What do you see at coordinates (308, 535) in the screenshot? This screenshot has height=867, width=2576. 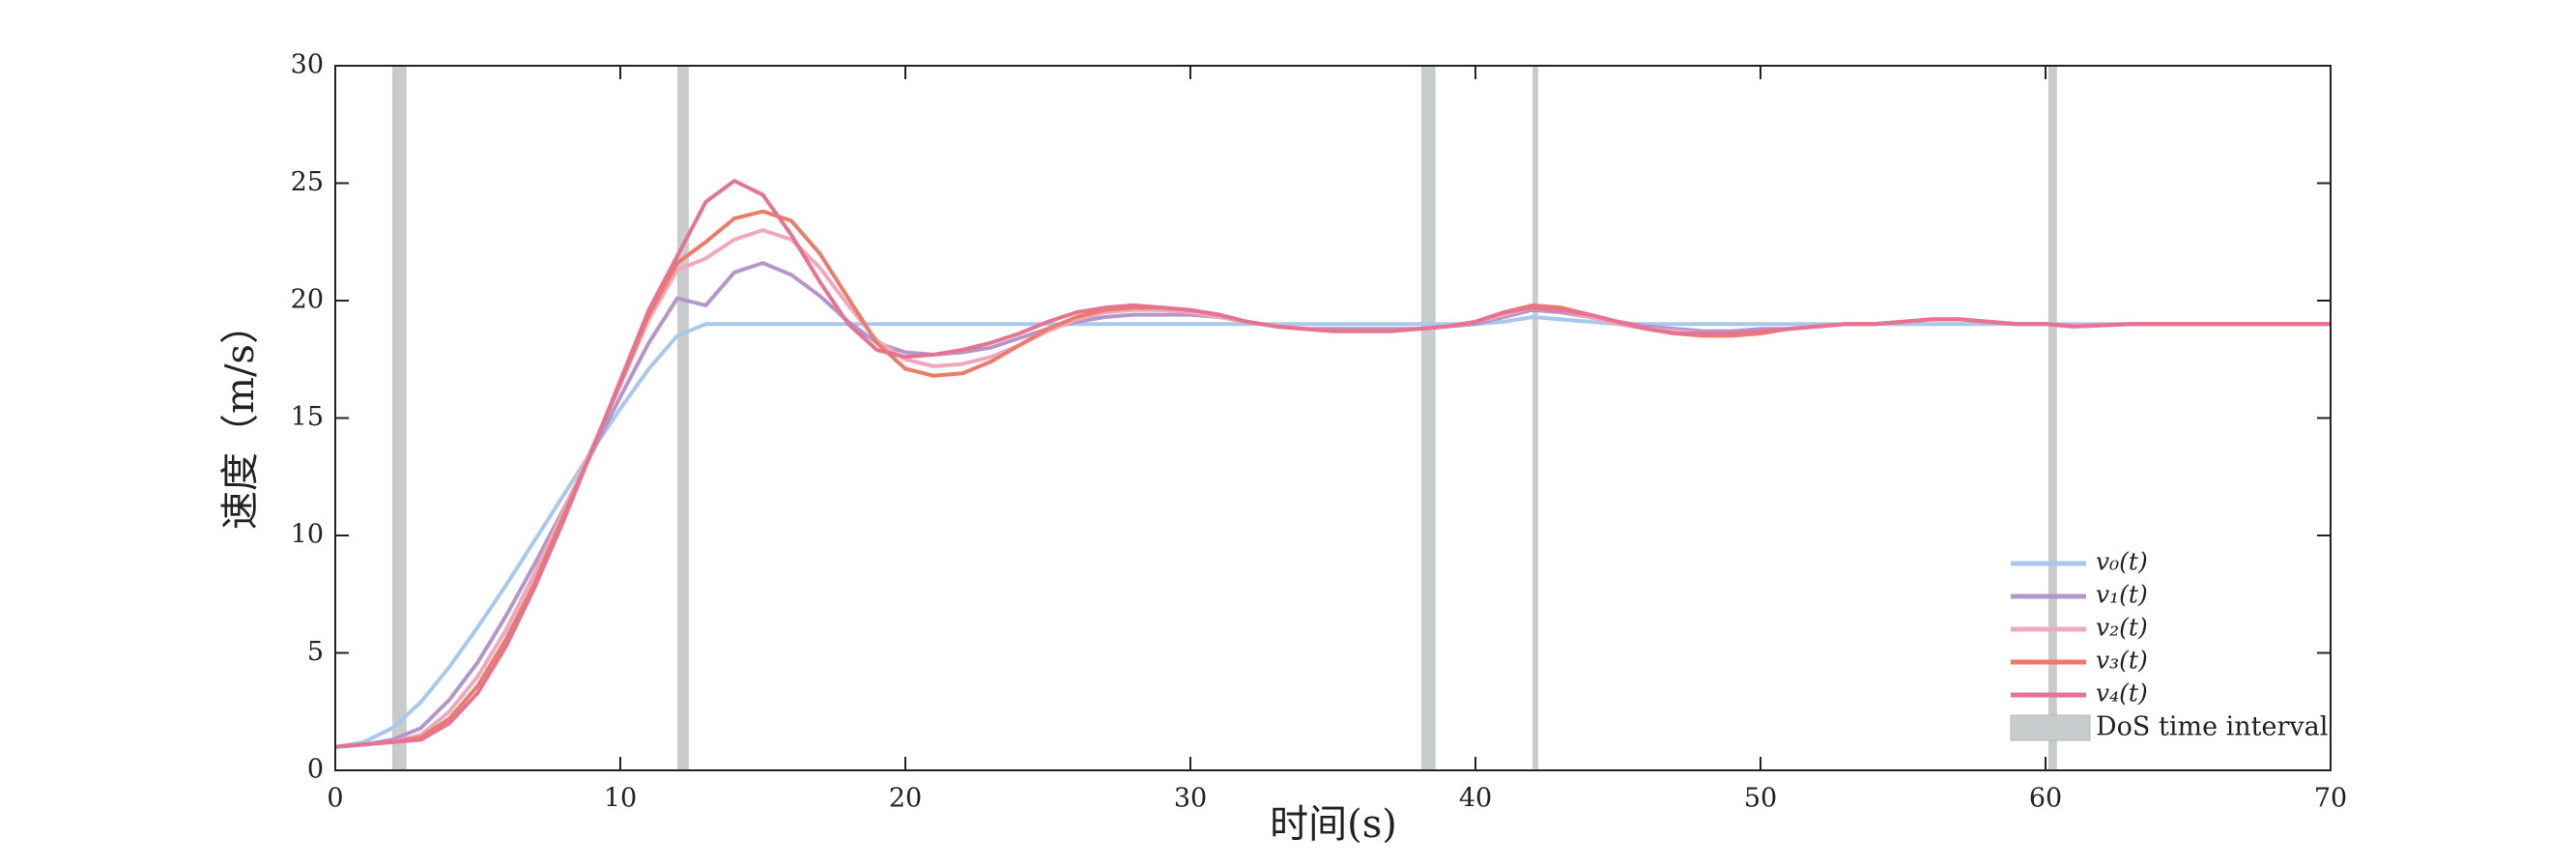 I see `y-tick-label: 10` at bounding box center [308, 535].